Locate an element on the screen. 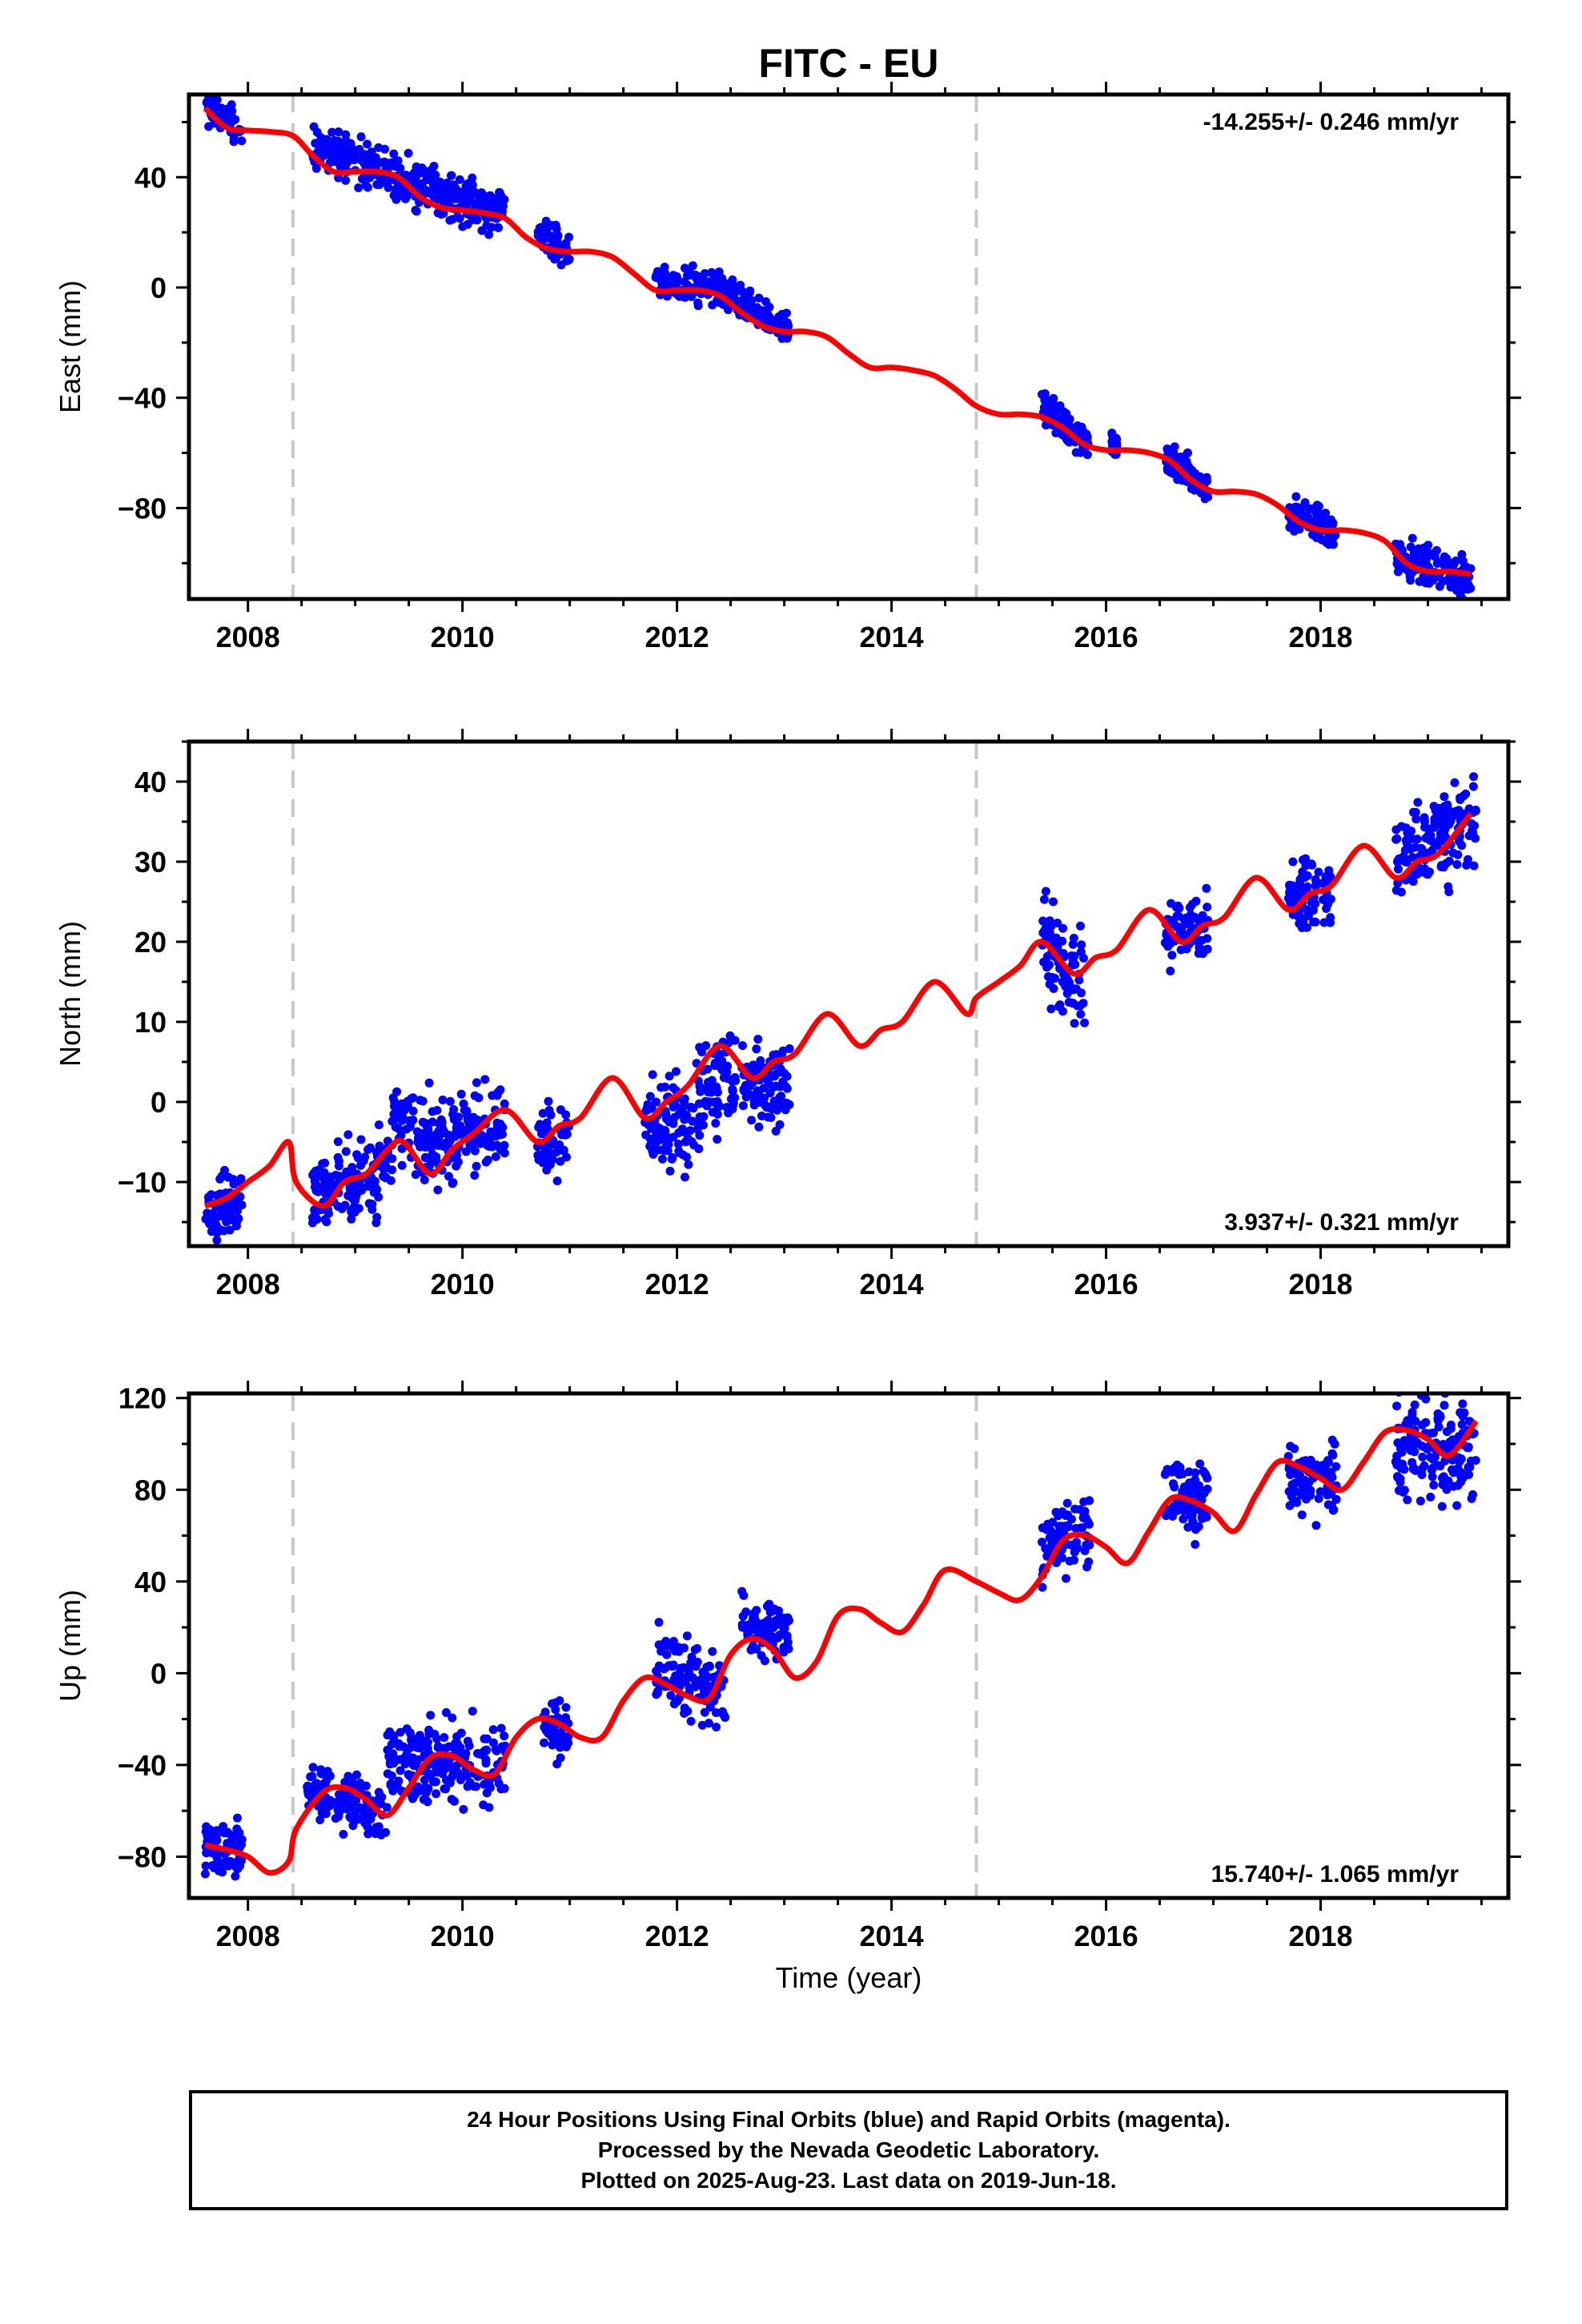 The width and height of the screenshot is (1582, 2324). up-y-tick-label: 0 is located at coordinates (159, 1673).